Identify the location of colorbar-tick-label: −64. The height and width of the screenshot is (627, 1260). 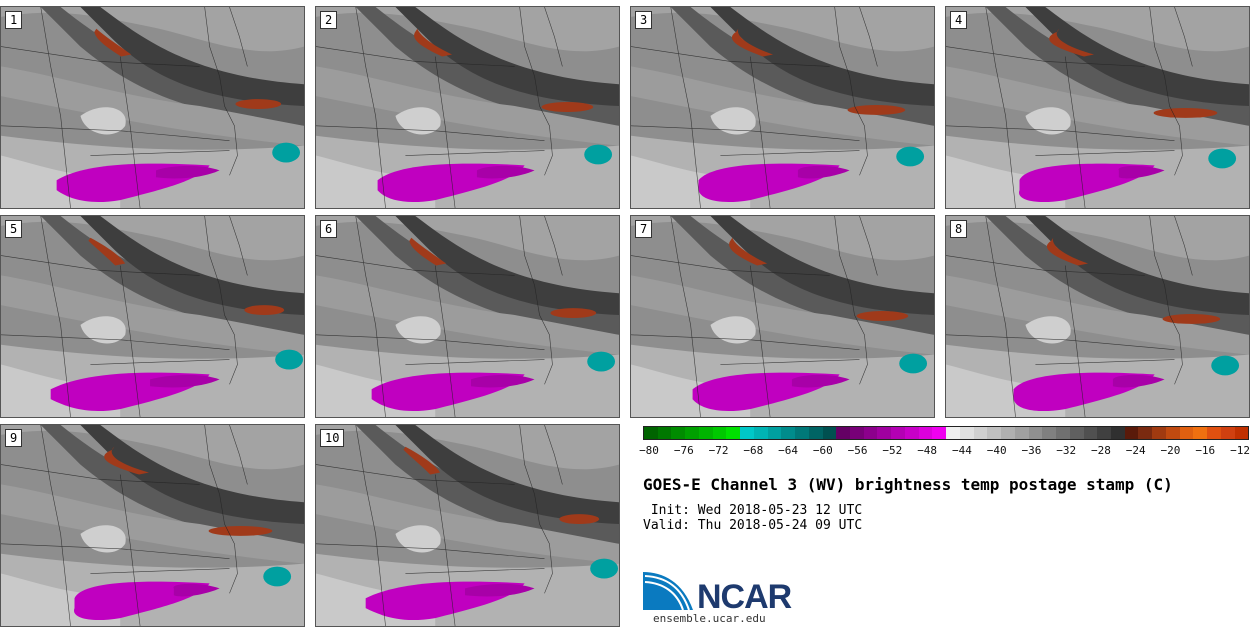
(788, 450).